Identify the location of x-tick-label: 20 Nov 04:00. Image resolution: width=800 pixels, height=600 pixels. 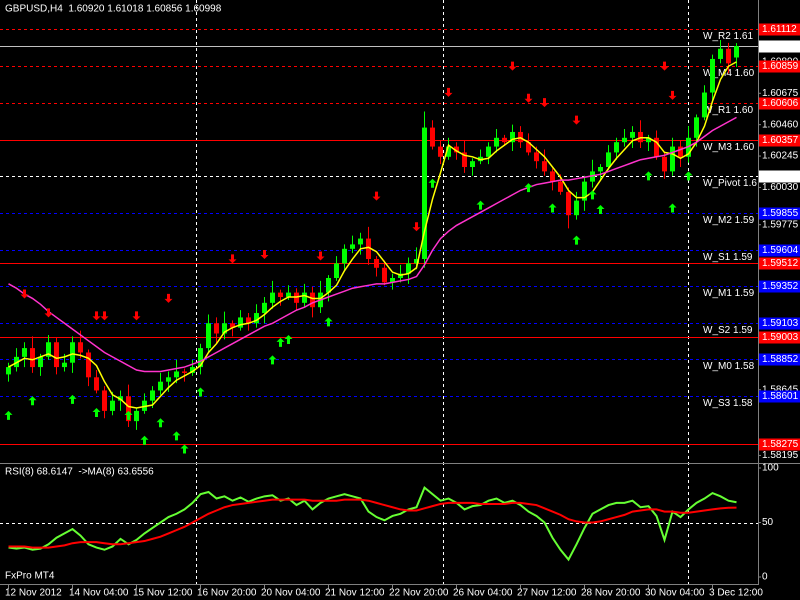
(291, 593).